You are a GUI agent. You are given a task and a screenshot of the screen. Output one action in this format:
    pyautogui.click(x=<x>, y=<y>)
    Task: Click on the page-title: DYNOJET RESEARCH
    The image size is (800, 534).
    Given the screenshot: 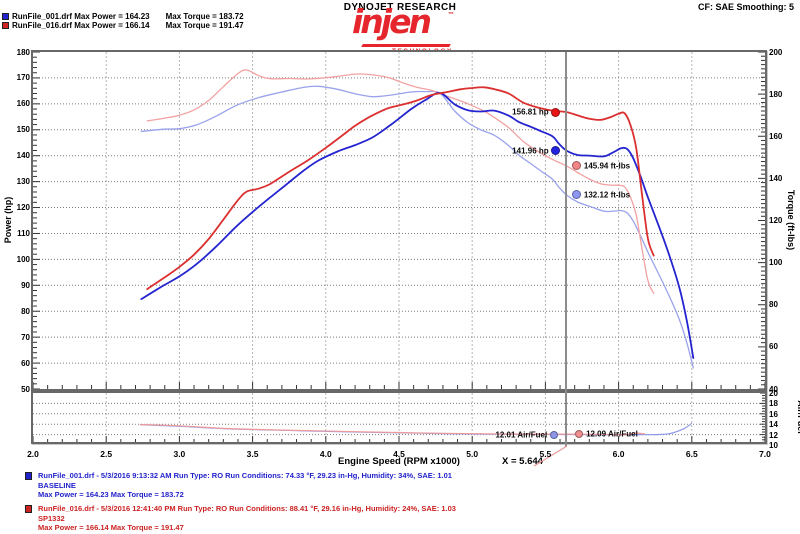 What is the action you would take?
    pyautogui.click(x=400, y=7)
    